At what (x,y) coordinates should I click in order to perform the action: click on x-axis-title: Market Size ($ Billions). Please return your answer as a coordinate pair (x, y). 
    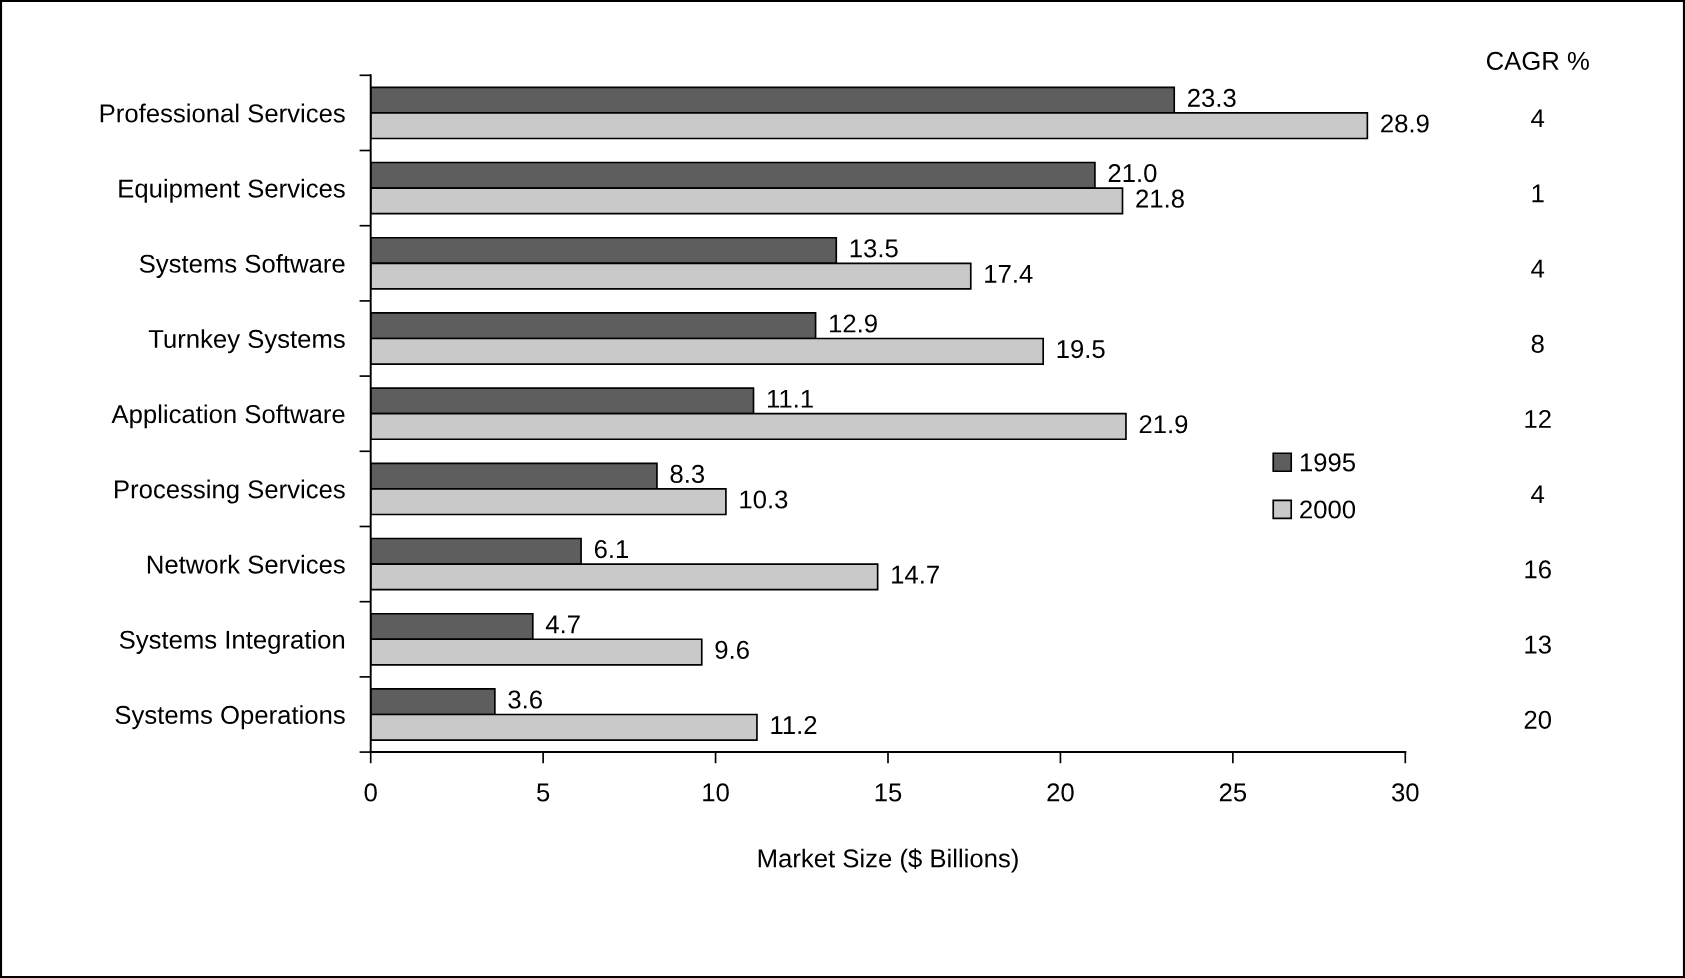
    Looking at the image, I should click on (888, 860).